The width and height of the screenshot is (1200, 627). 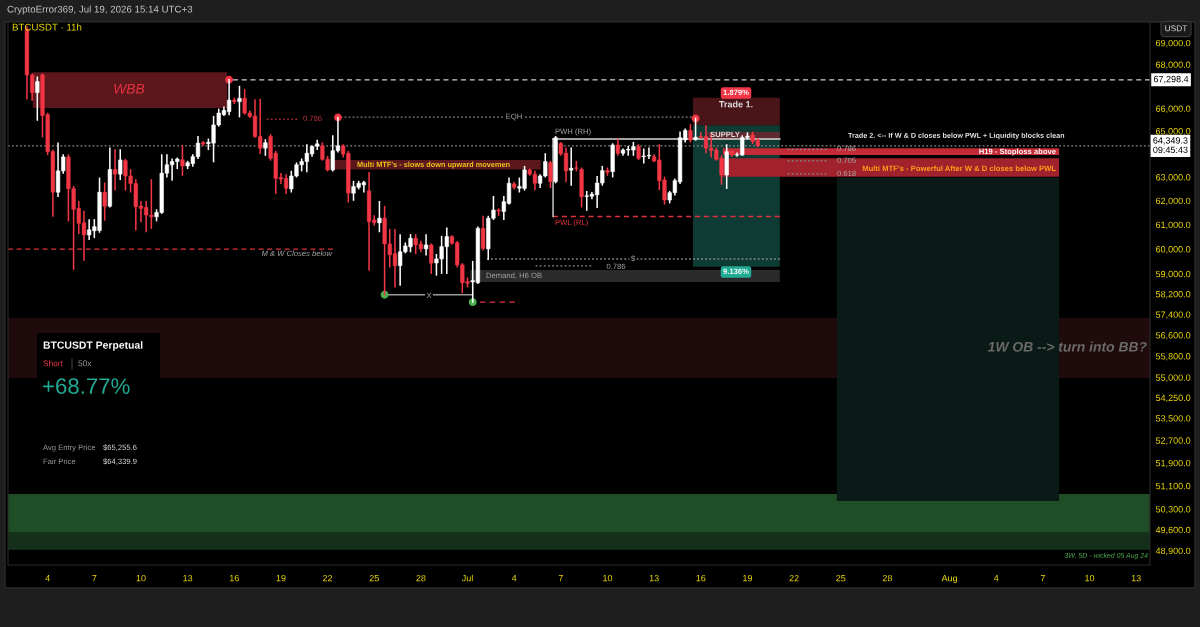 What do you see at coordinates (1173, 201) in the screenshot?
I see `y-tick-label: 62,000.0` at bounding box center [1173, 201].